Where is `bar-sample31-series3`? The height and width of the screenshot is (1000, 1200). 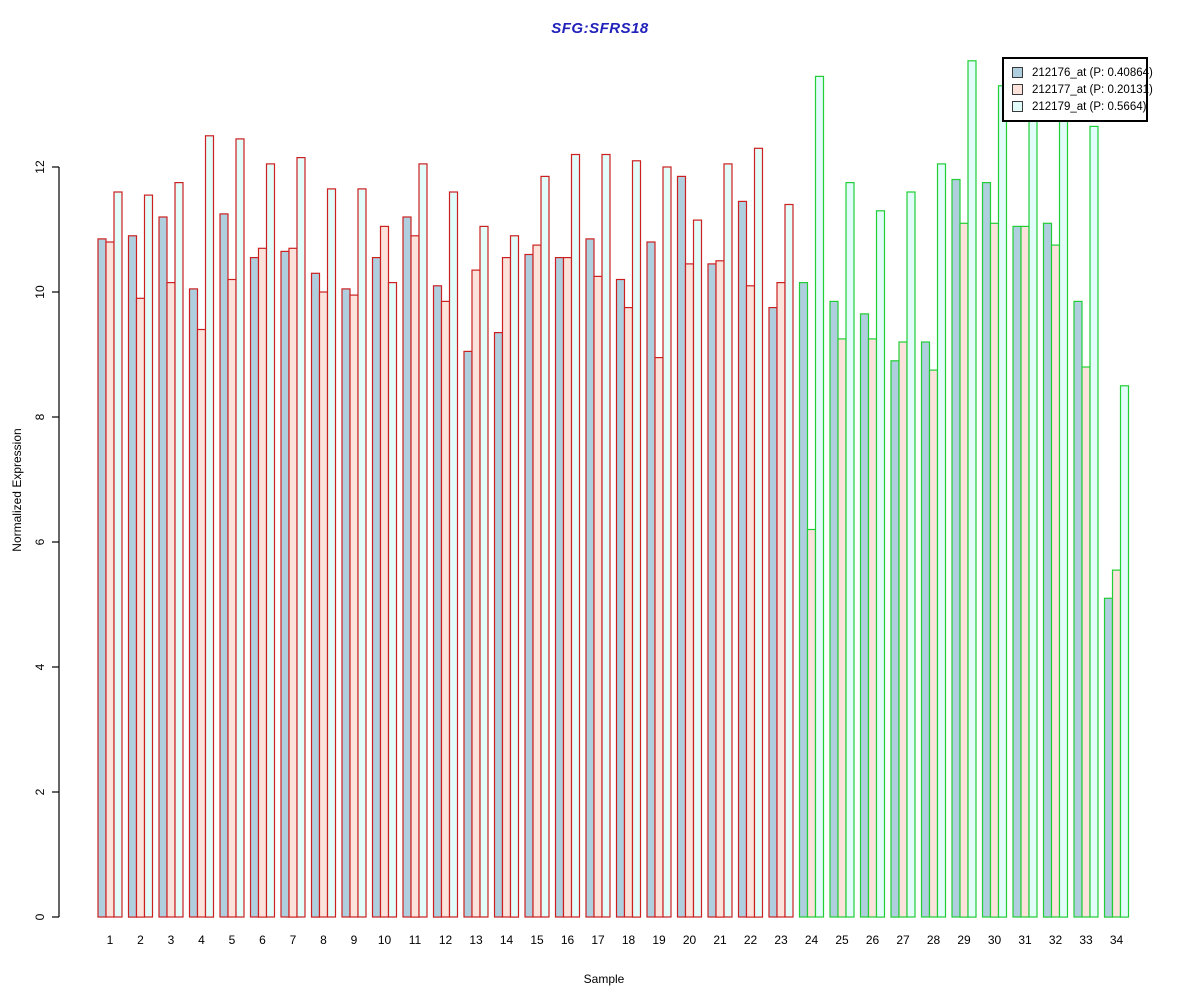 bar-sample31-series3 is located at coordinates (1033, 510).